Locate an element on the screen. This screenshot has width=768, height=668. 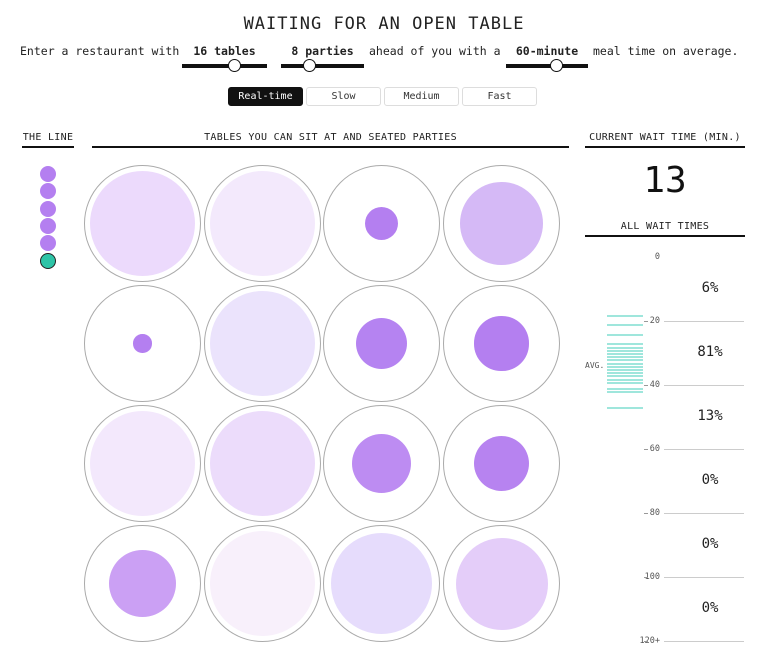
wait-axis-tick-label: 80 is located at coordinates (654, 513).